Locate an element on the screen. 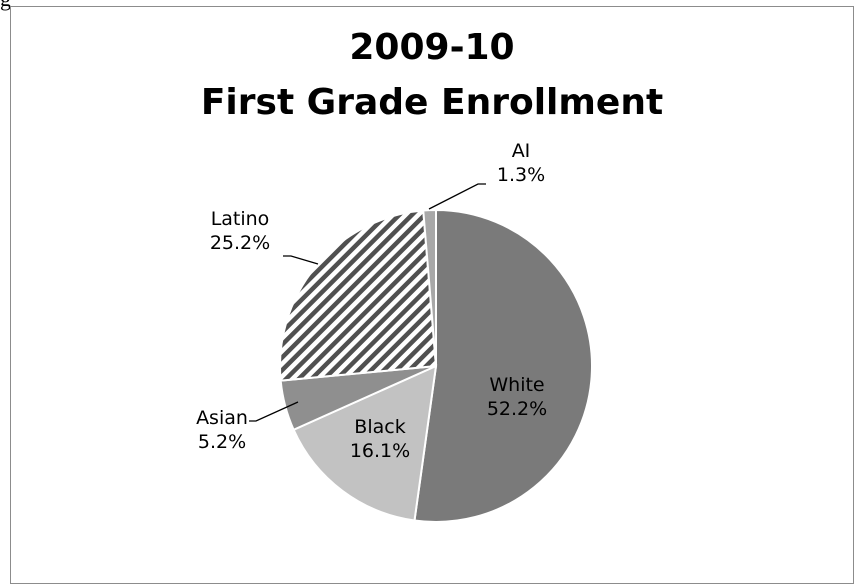 Image resolution: width=856 pixels, height=584 pixels. slice-percent-asian: 5.2% is located at coordinates (222, 442).